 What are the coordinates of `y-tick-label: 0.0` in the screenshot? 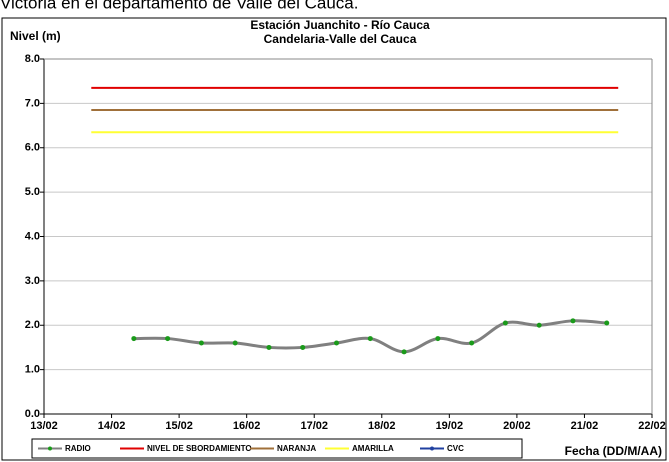 It's located at (32, 414).